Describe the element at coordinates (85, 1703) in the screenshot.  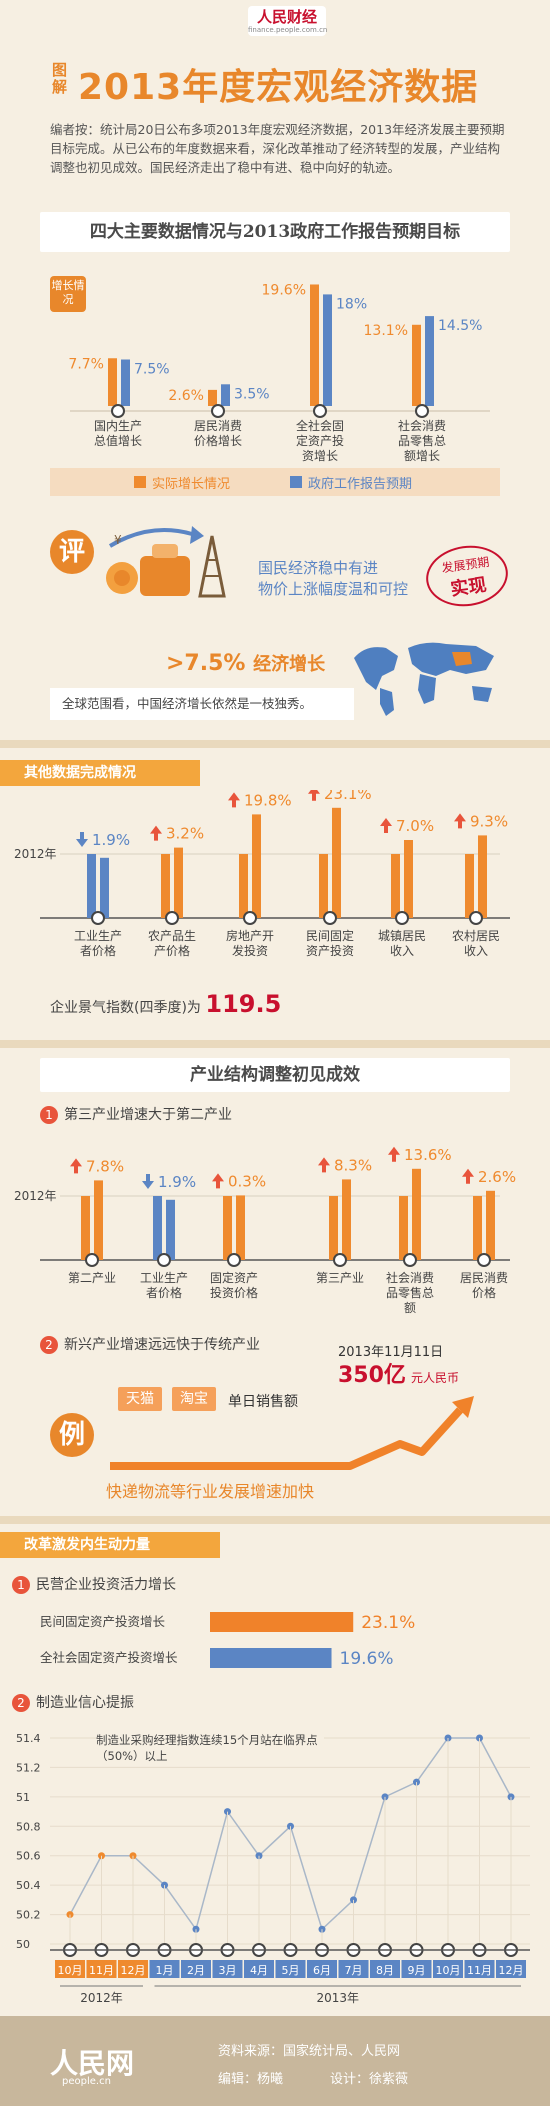
I see `s4-sub2-text: 制造业信心提振` at that location.